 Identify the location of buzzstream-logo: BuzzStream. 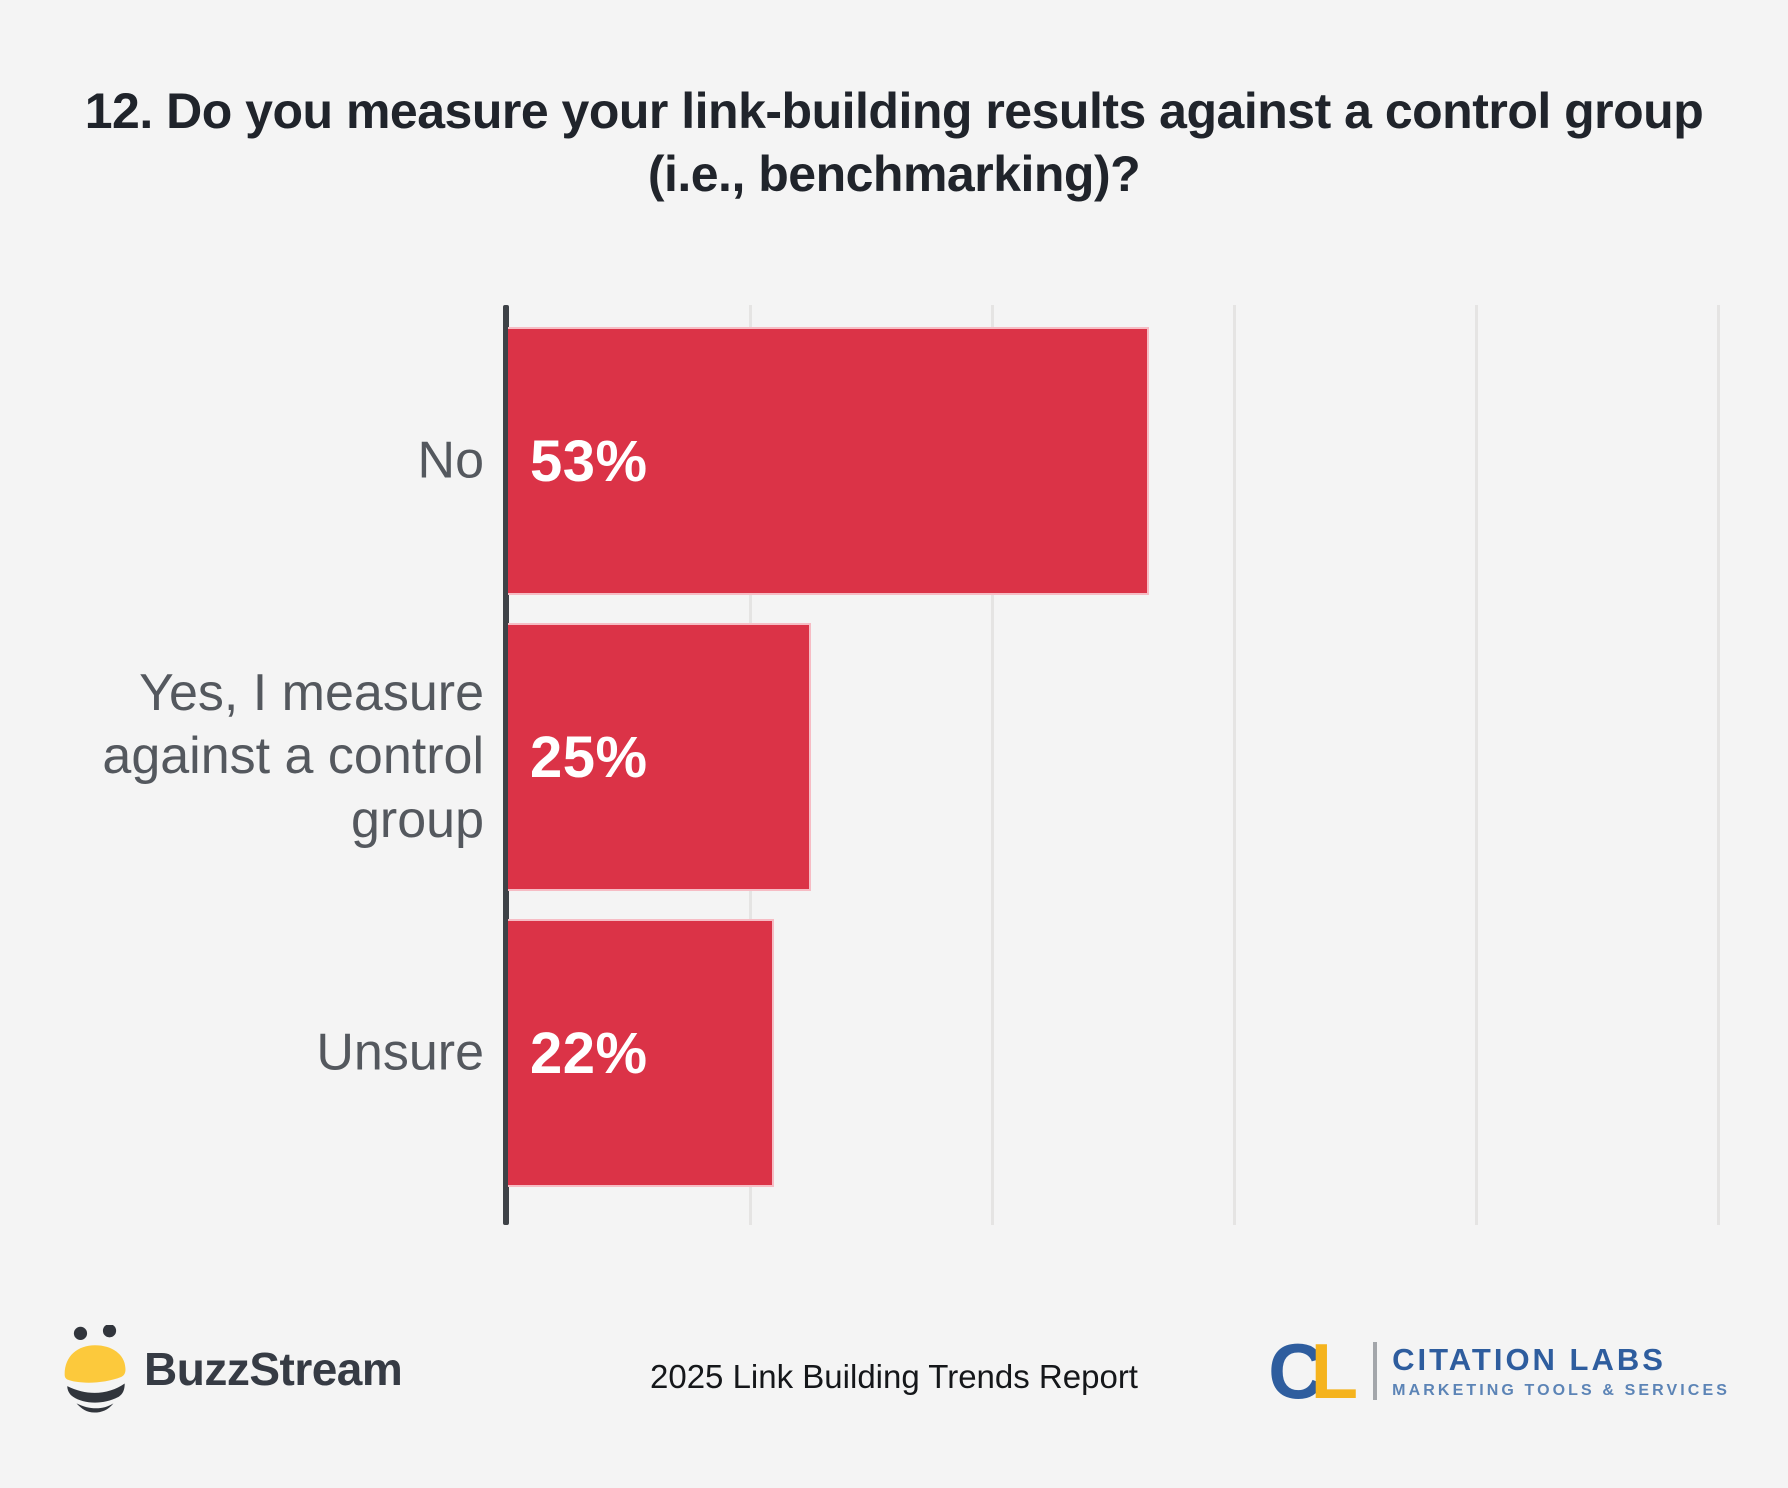
(232, 1369).